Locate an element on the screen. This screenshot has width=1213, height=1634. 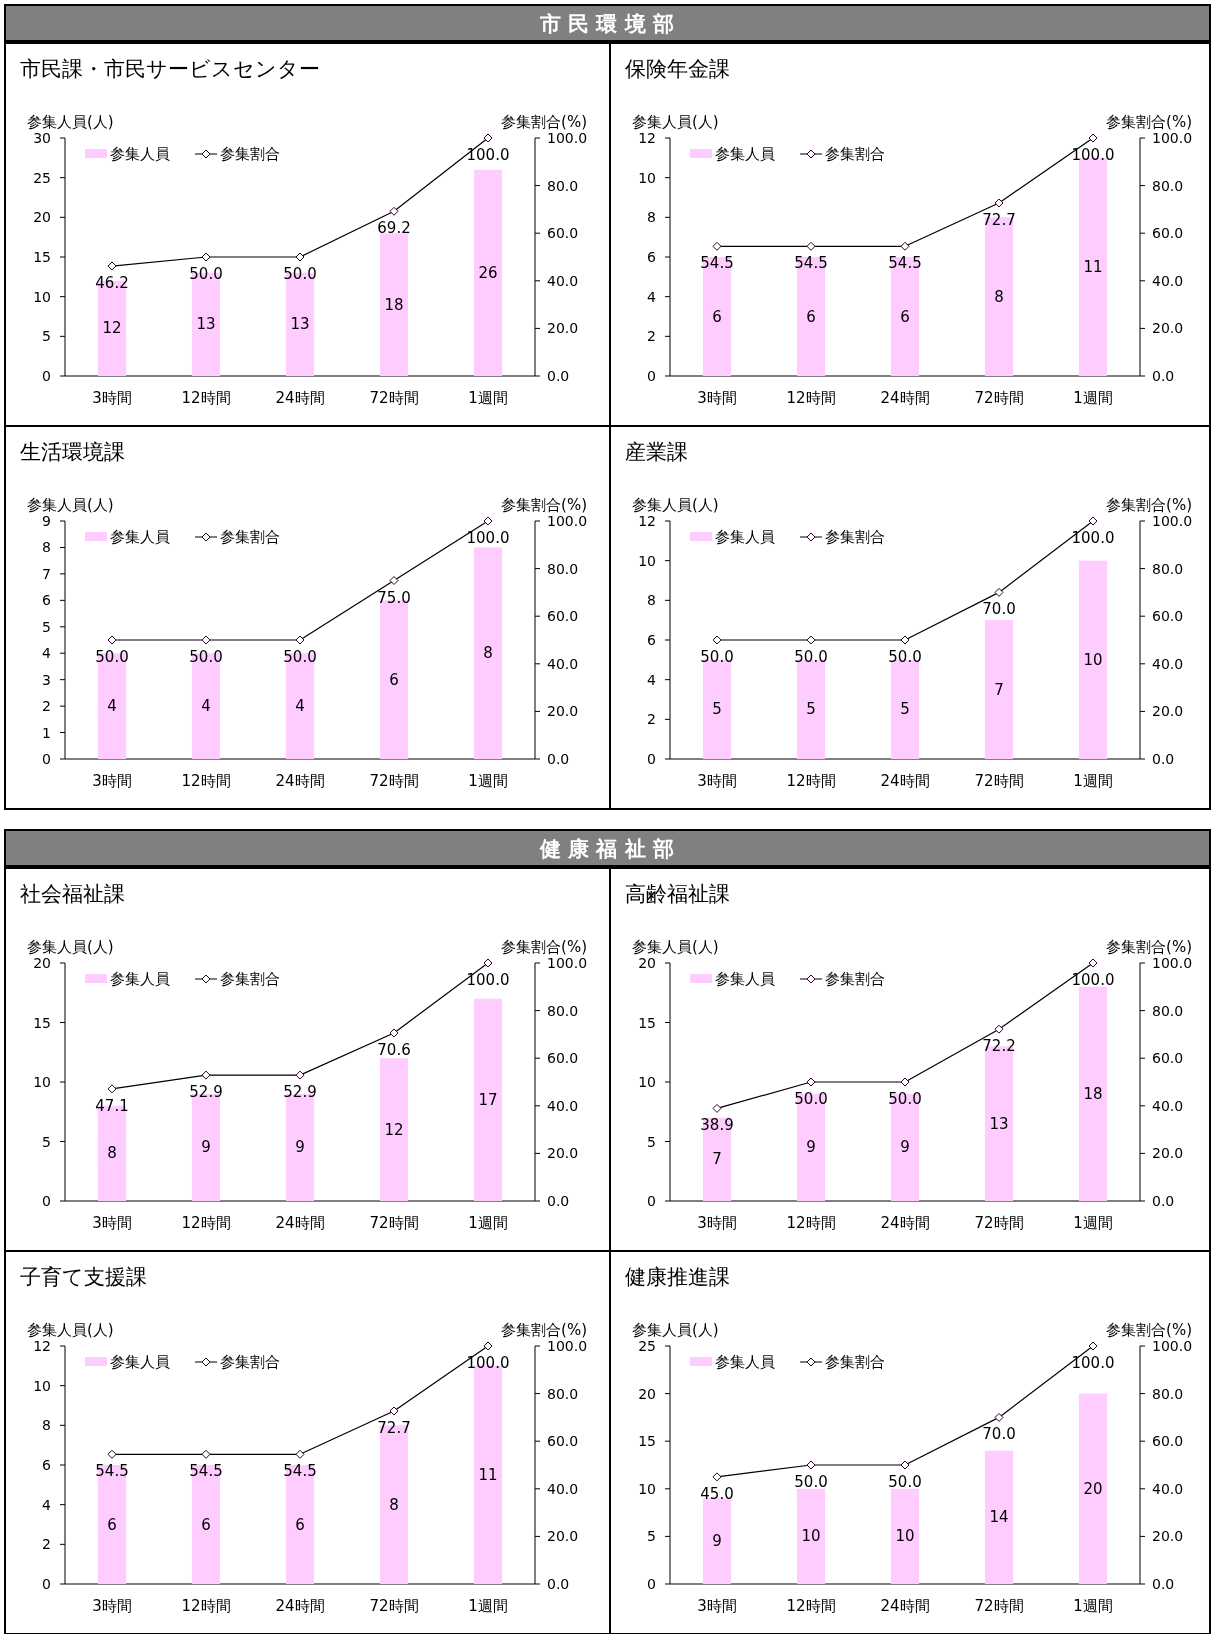
section-header: 市 民 環 境 部 is located at coordinates (607, 23).